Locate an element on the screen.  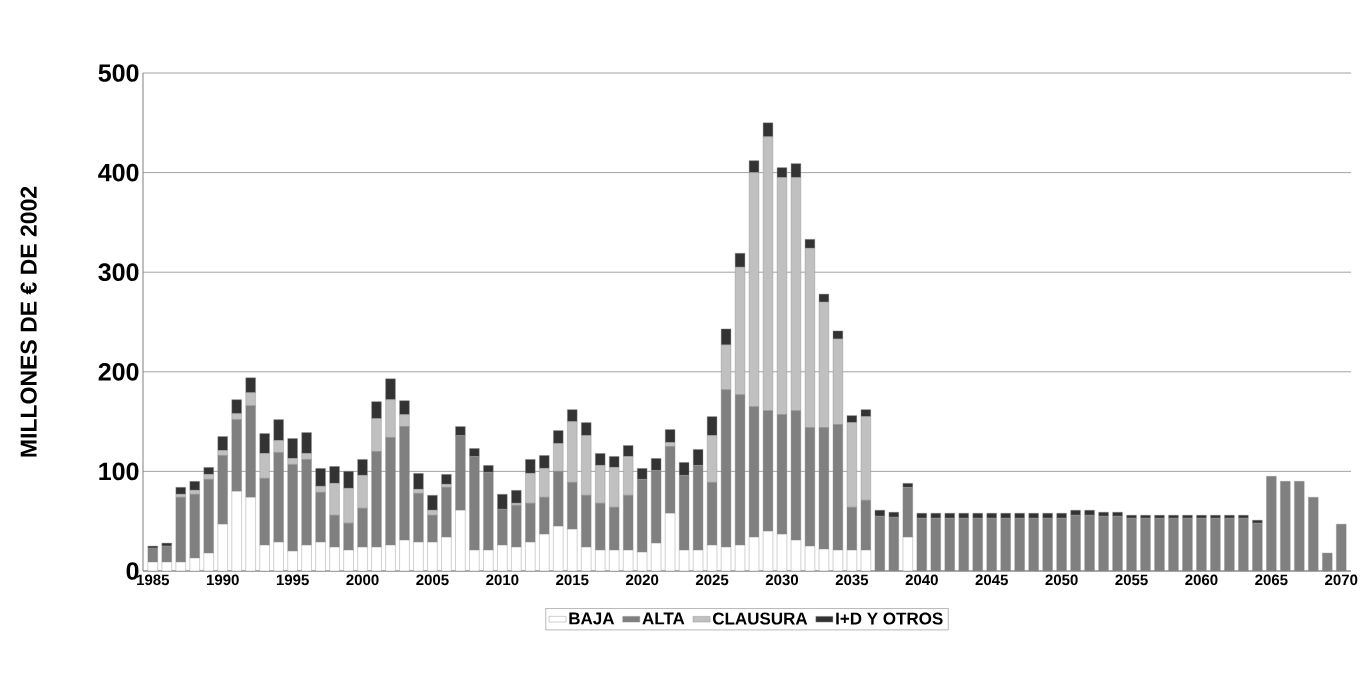
legend-label: CLAUSURA is located at coordinates (760, 618).